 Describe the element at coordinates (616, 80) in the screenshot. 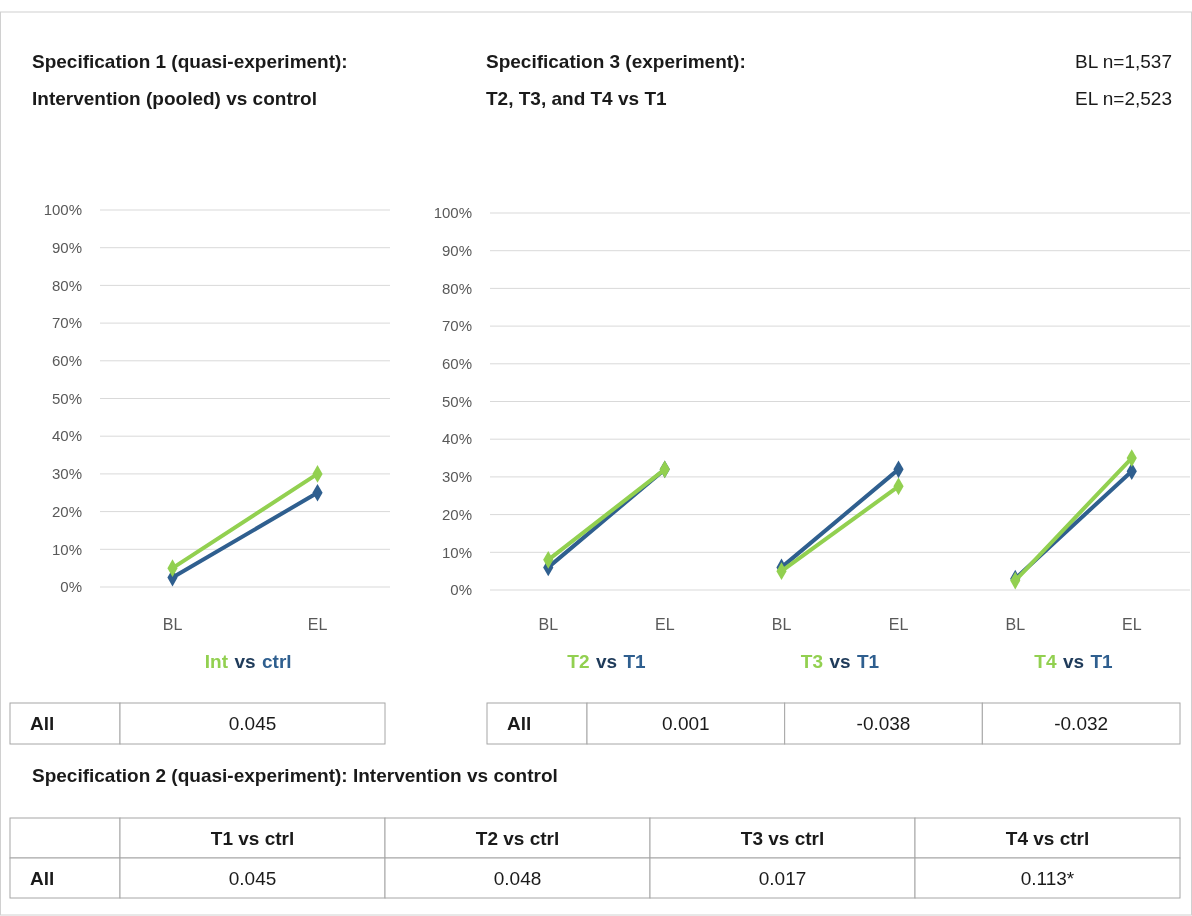

I see `chart-title: Specification 3 (experiment): T2, T3, and T4 vs T1` at that location.